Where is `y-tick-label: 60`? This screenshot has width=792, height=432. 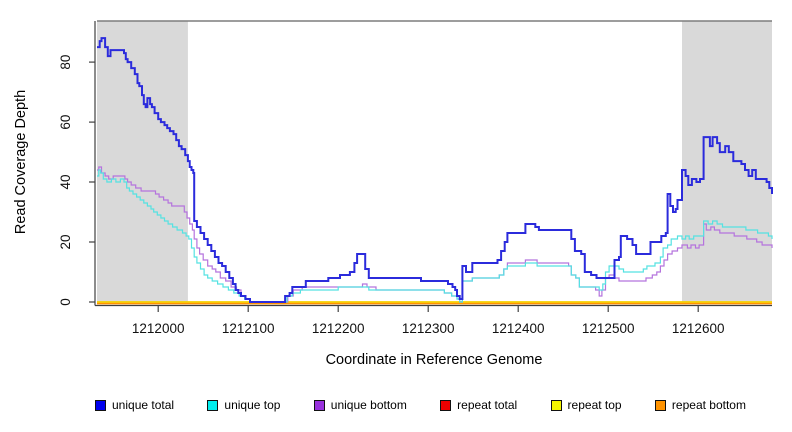 y-tick-label: 60 is located at coordinates (65, 122).